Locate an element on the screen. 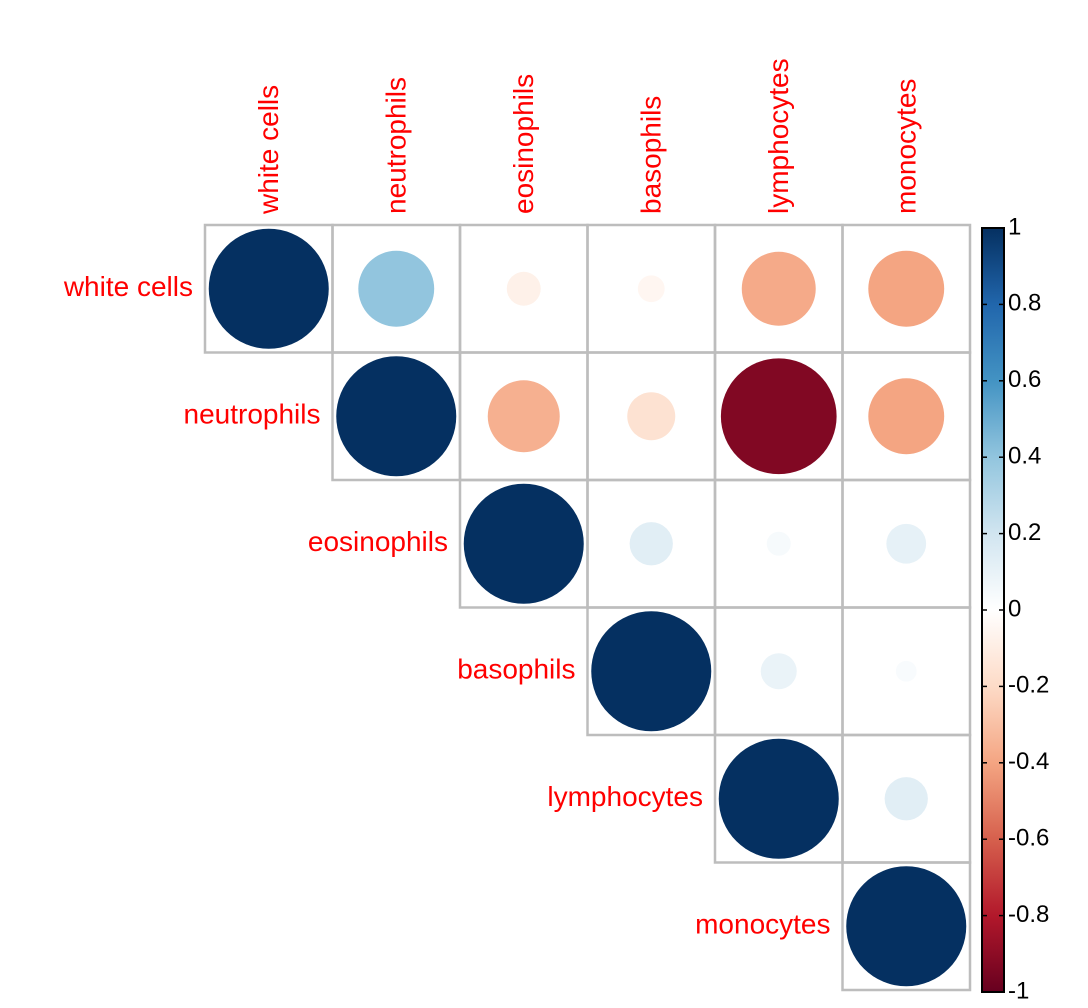 The height and width of the screenshot is (1008, 1088). row-label: neutrophils is located at coordinates (252, 414).